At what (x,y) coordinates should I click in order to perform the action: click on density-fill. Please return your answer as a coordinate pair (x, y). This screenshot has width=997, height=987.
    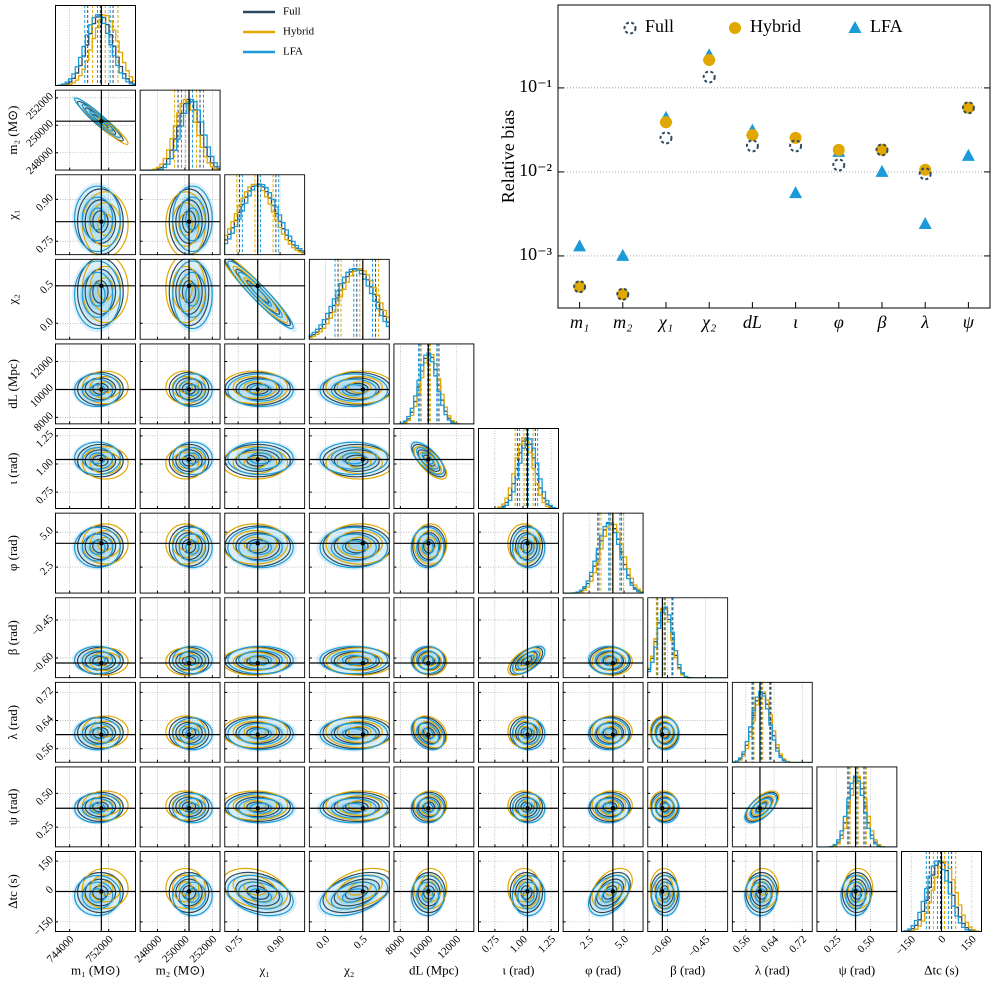
    Looking at the image, I should click on (260, 295).